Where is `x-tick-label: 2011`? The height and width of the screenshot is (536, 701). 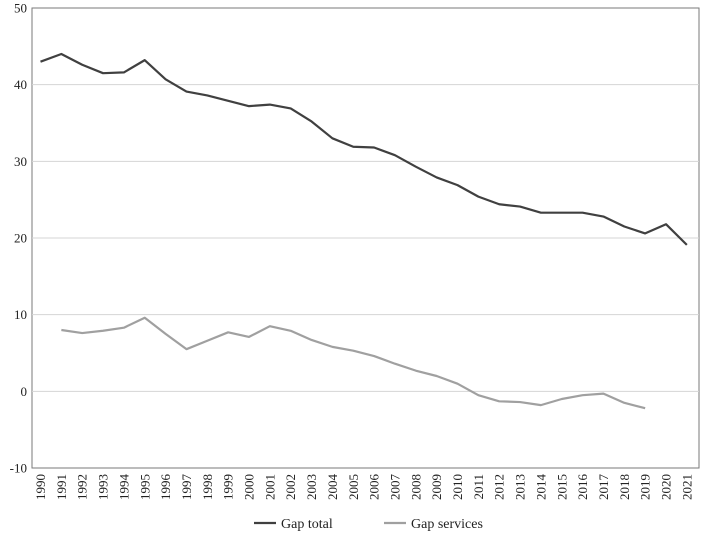
x-tick-label: 2011 is located at coordinates (478, 487).